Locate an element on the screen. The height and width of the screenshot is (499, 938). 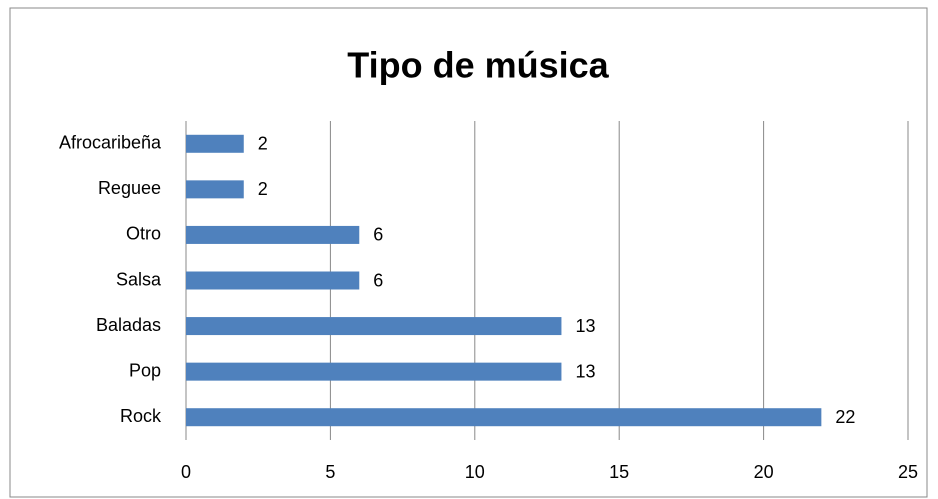
y-tick-label: Afrocaribeña is located at coordinates (110, 143).